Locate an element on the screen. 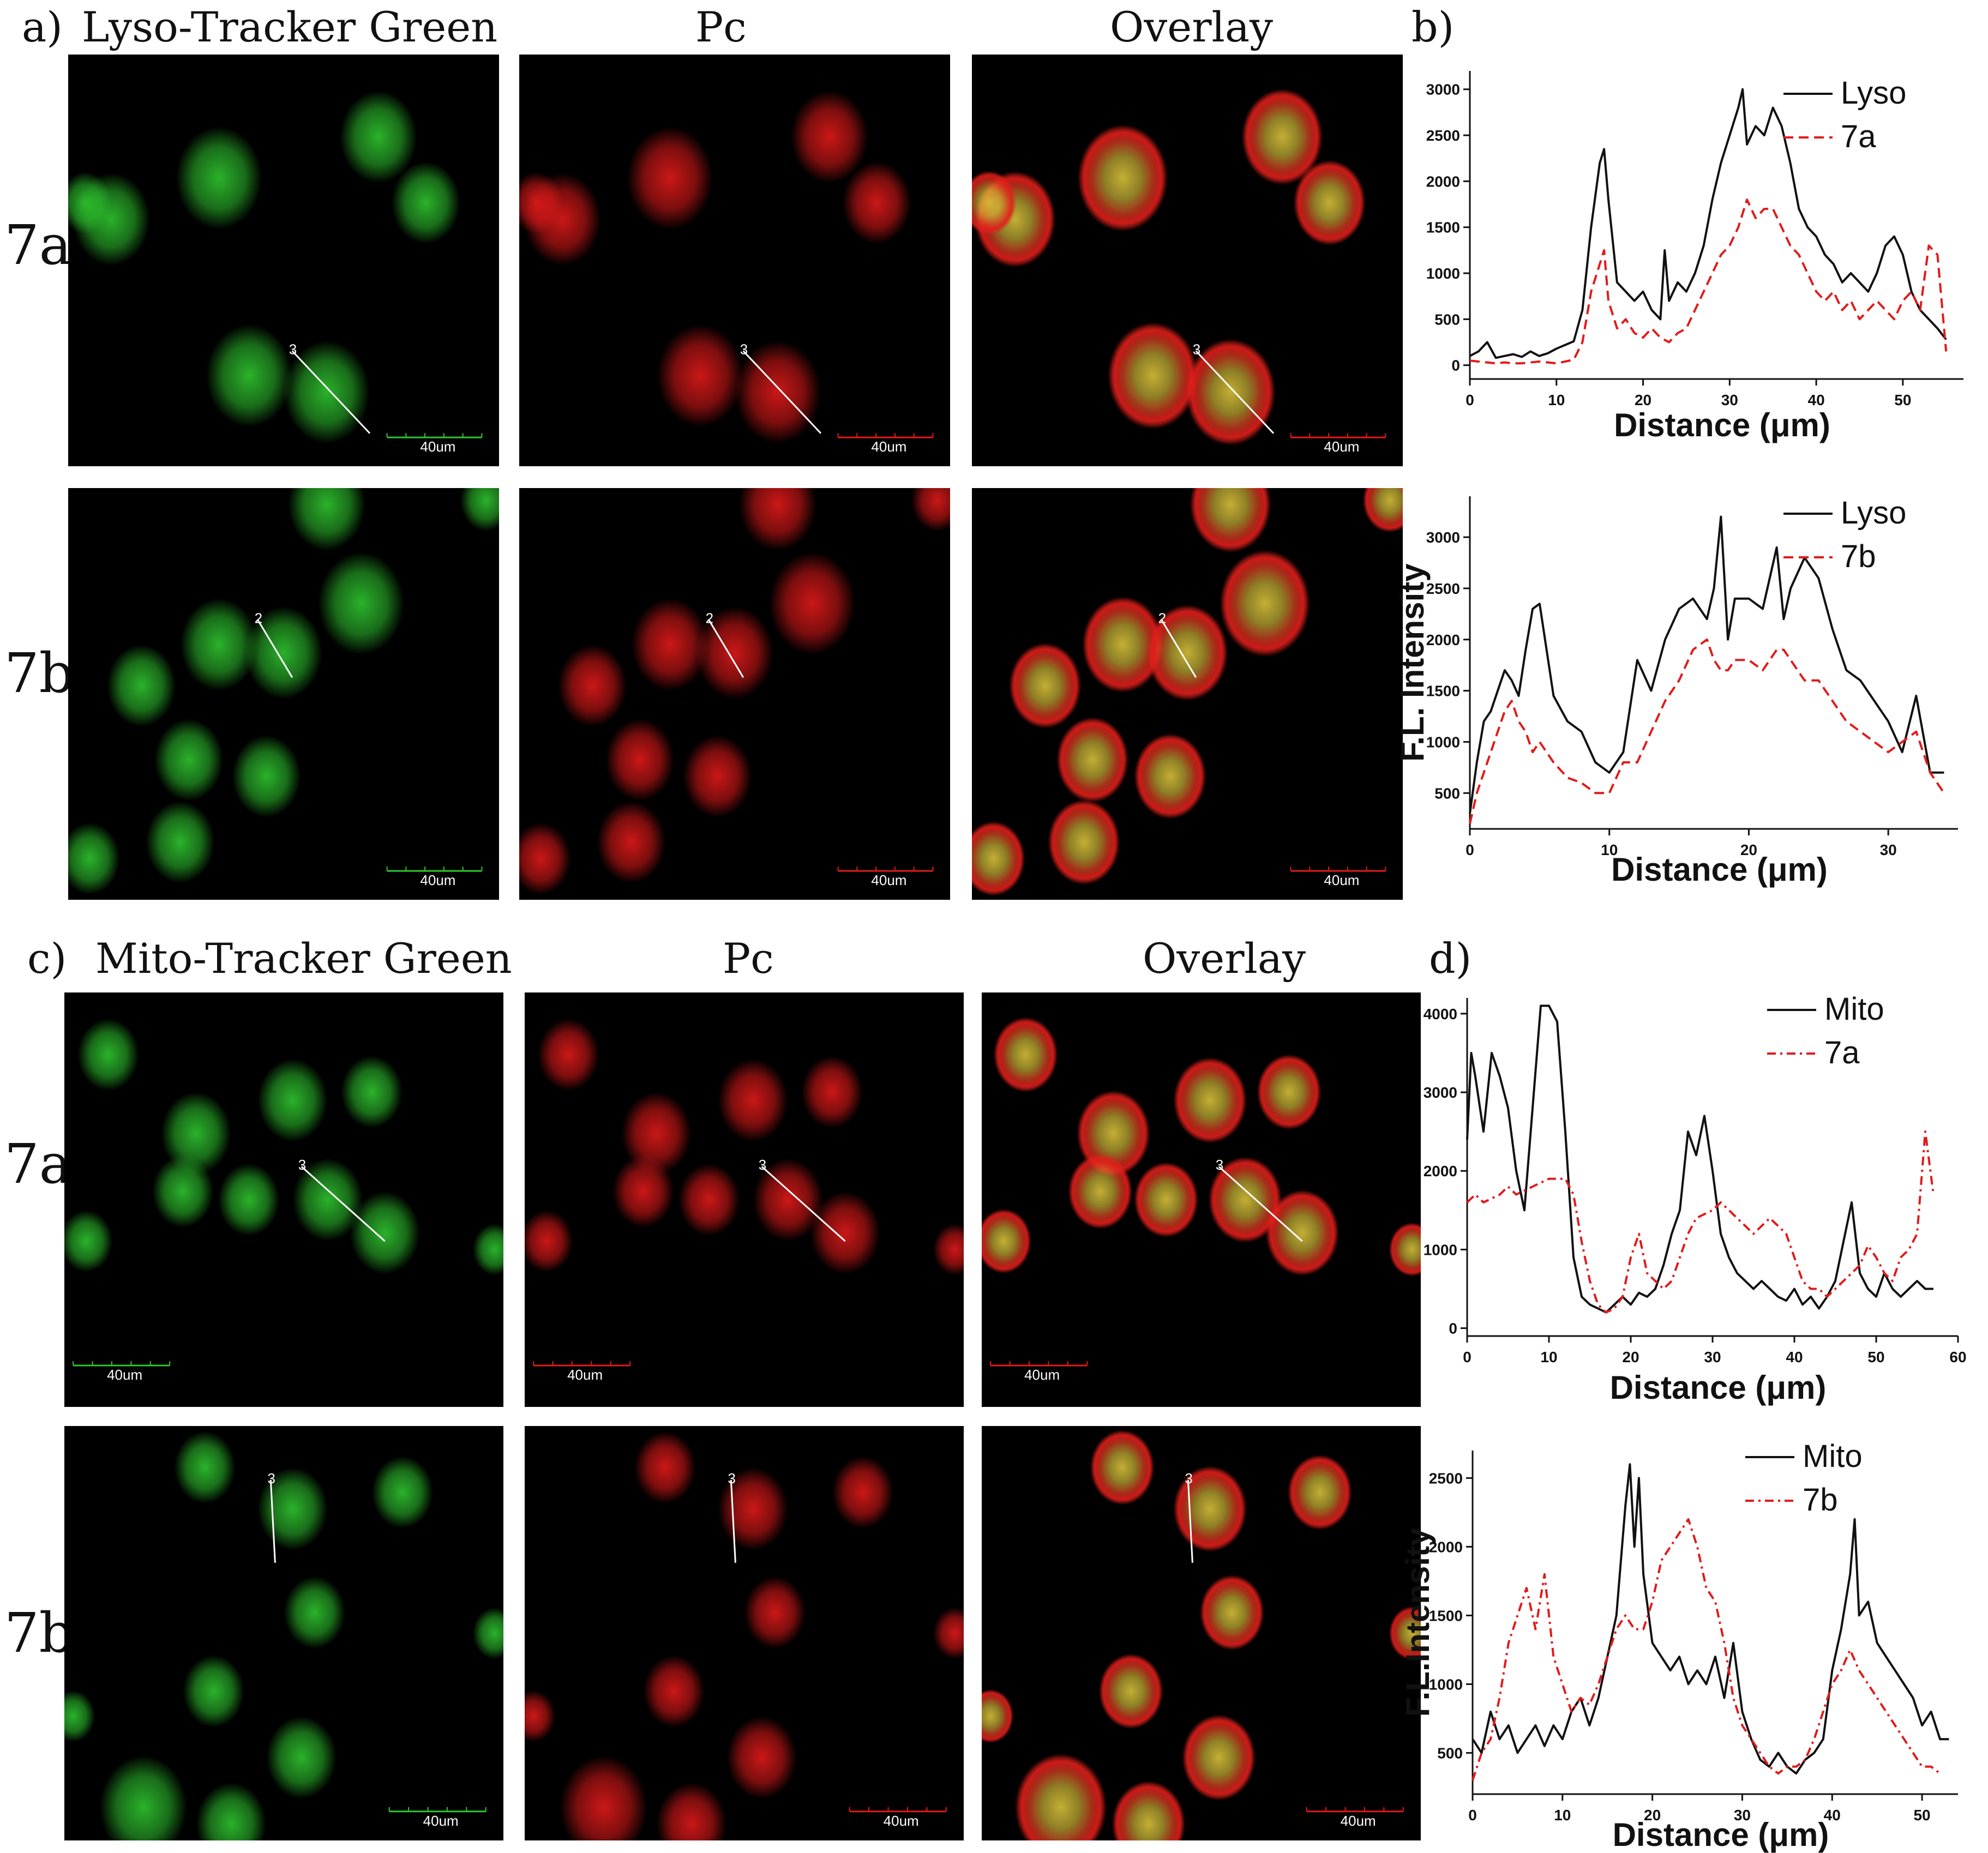 This screenshot has width=1988, height=1853. row-label-7b-bottom: 7b is located at coordinates (39, 1633).